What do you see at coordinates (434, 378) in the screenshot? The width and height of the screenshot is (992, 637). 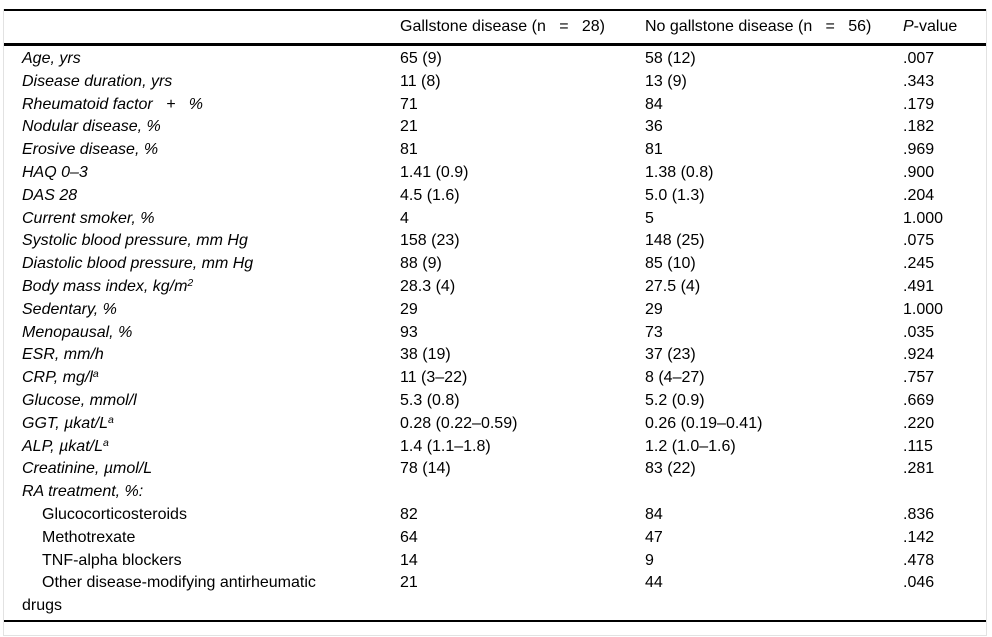 I see `cell-gallstone-value: 11 (3–22)` at bounding box center [434, 378].